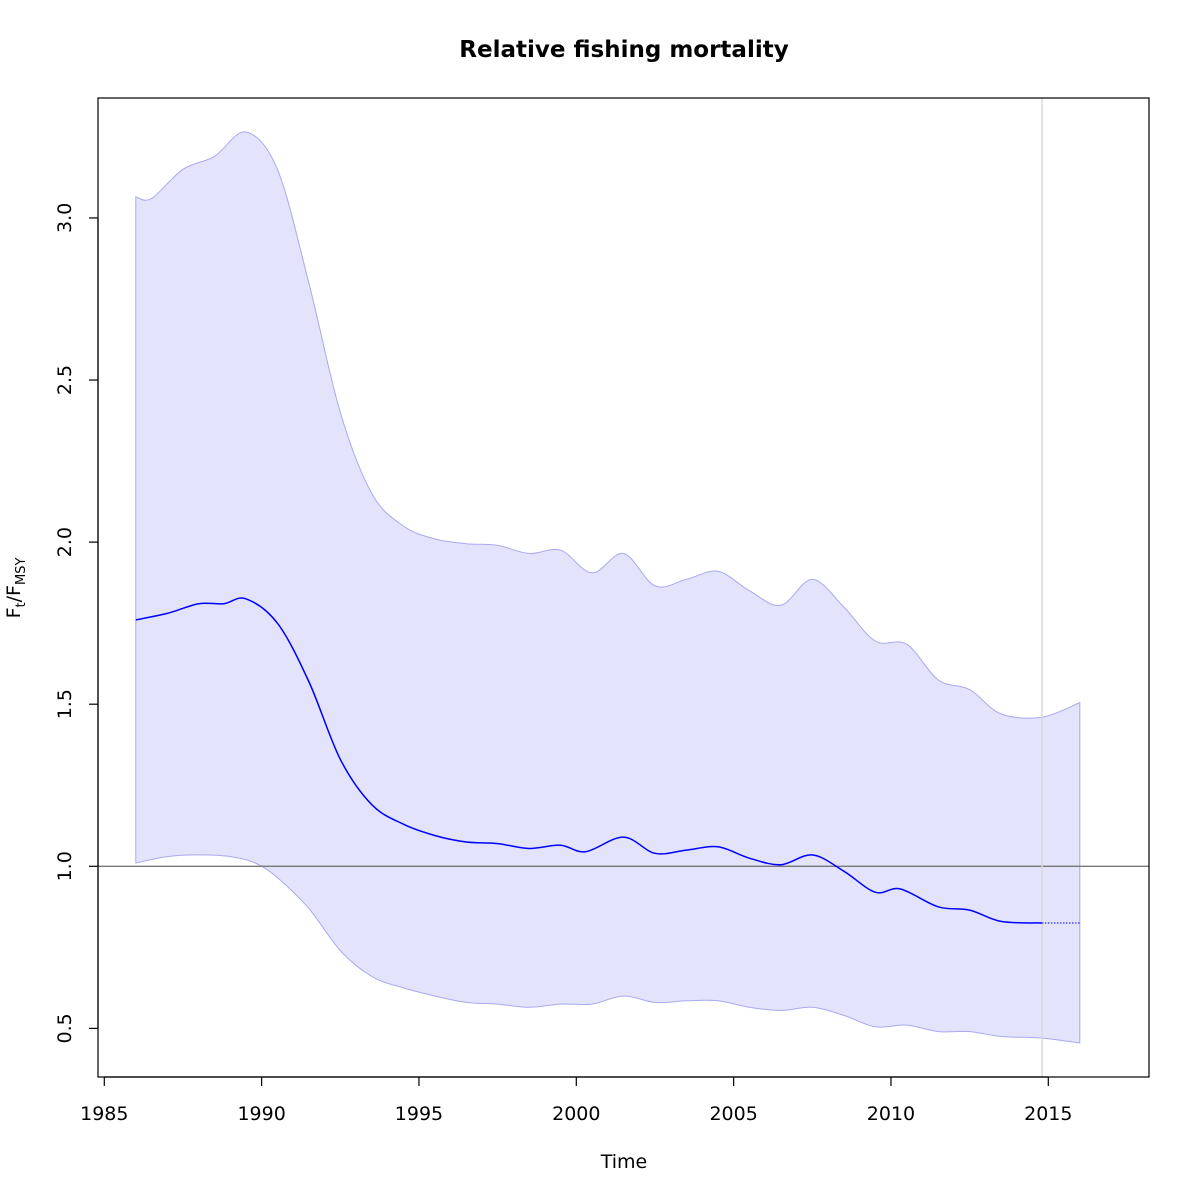 The image size is (1200, 1200). Describe the element at coordinates (65, 218) in the screenshot. I see `y-tick-label: 3.0` at that location.